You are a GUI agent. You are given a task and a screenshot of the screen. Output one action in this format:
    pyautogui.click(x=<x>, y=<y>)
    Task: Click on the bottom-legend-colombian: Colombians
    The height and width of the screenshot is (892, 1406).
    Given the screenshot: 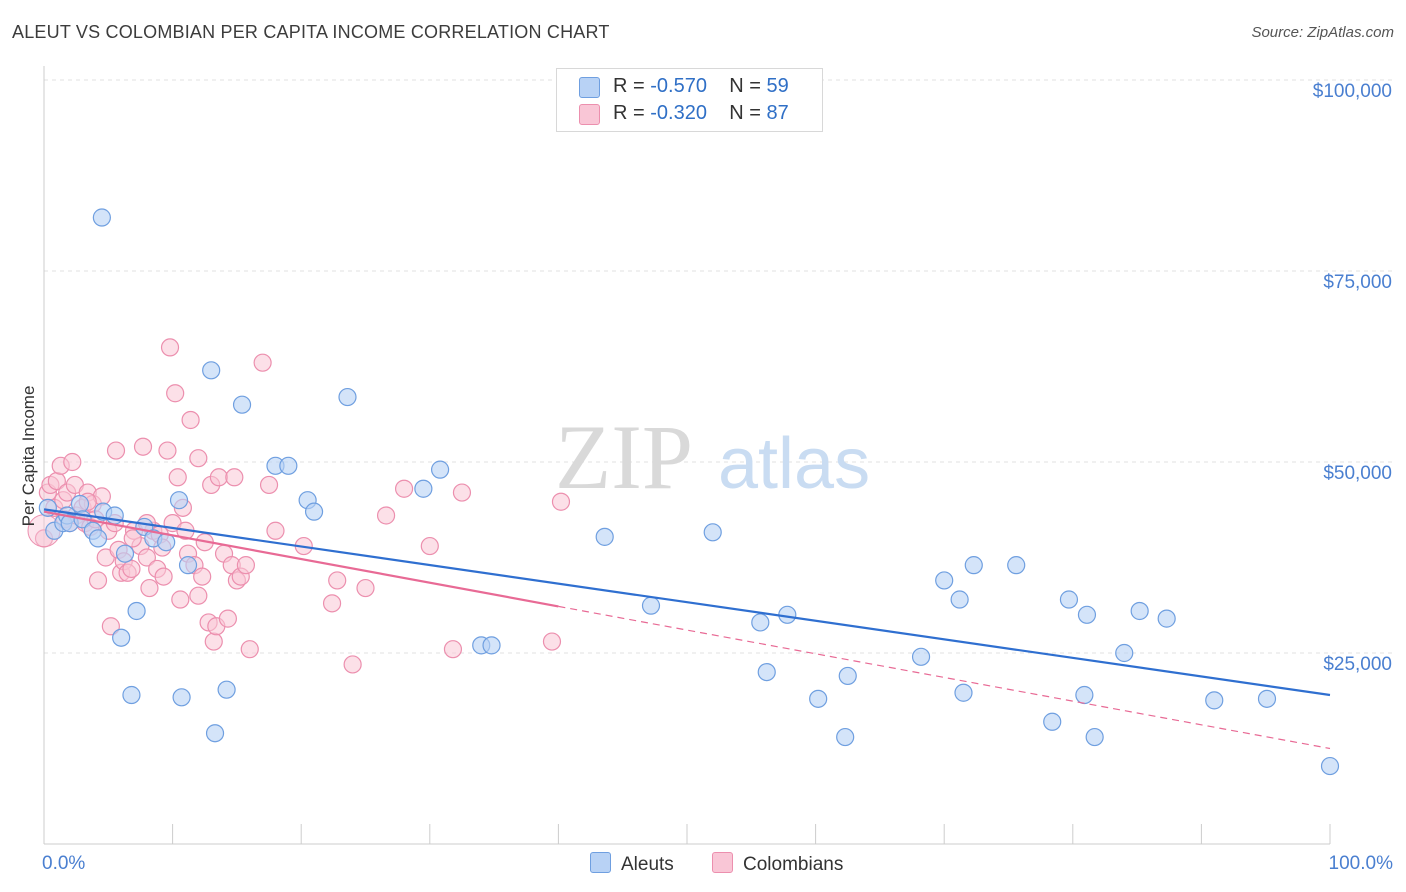 What is the action you would take?
    pyautogui.click(x=777, y=864)
    